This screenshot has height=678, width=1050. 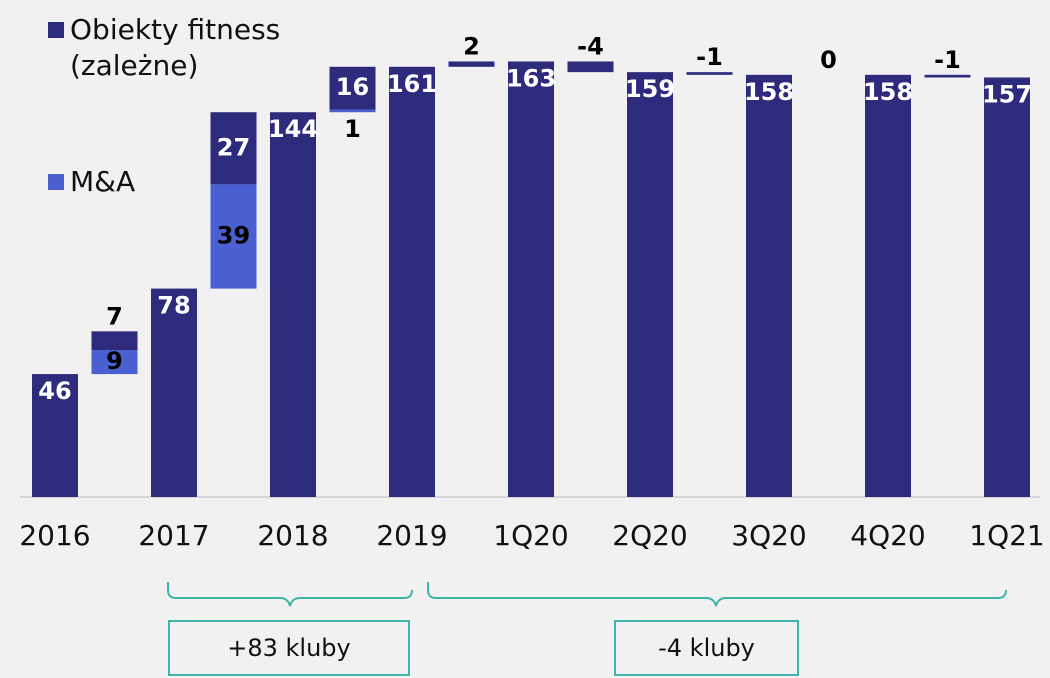 I want to click on x-tick-label: 2Q20, so click(x=649, y=535).